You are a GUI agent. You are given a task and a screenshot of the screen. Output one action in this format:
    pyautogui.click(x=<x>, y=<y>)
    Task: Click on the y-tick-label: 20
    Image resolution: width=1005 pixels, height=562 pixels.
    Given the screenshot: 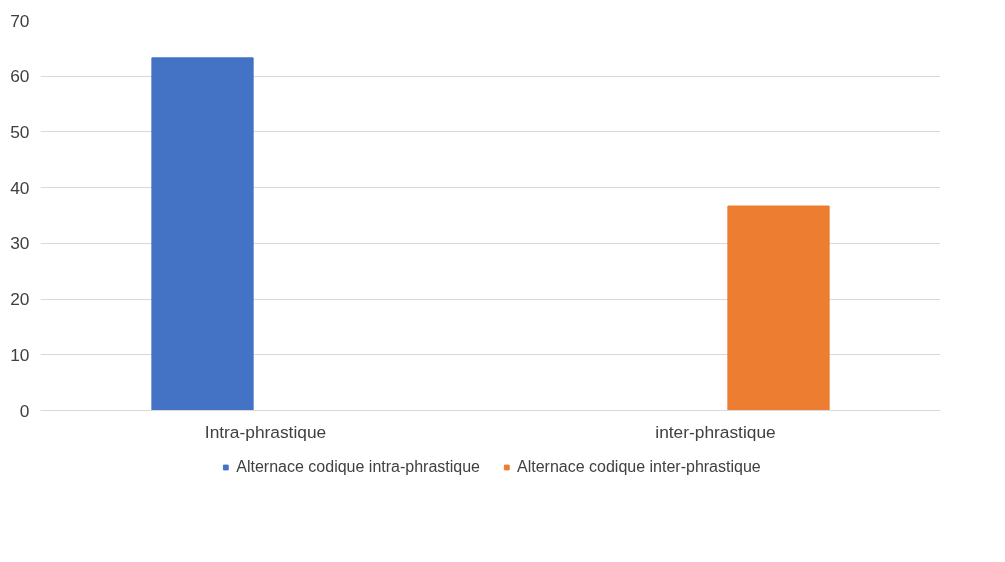 What is the action you would take?
    pyautogui.click(x=20, y=299)
    